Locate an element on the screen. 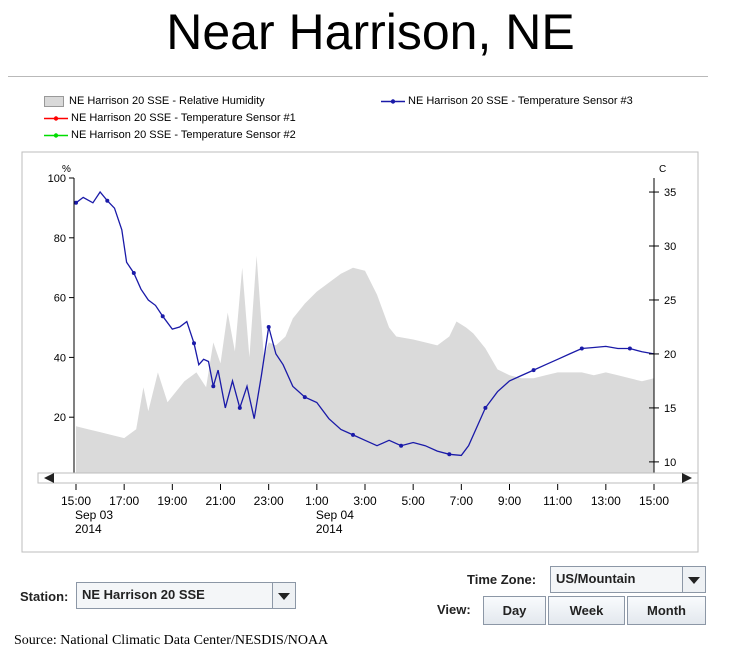 The width and height of the screenshot is (741, 667). x-tick-label: 11:00 is located at coordinates (557, 501).